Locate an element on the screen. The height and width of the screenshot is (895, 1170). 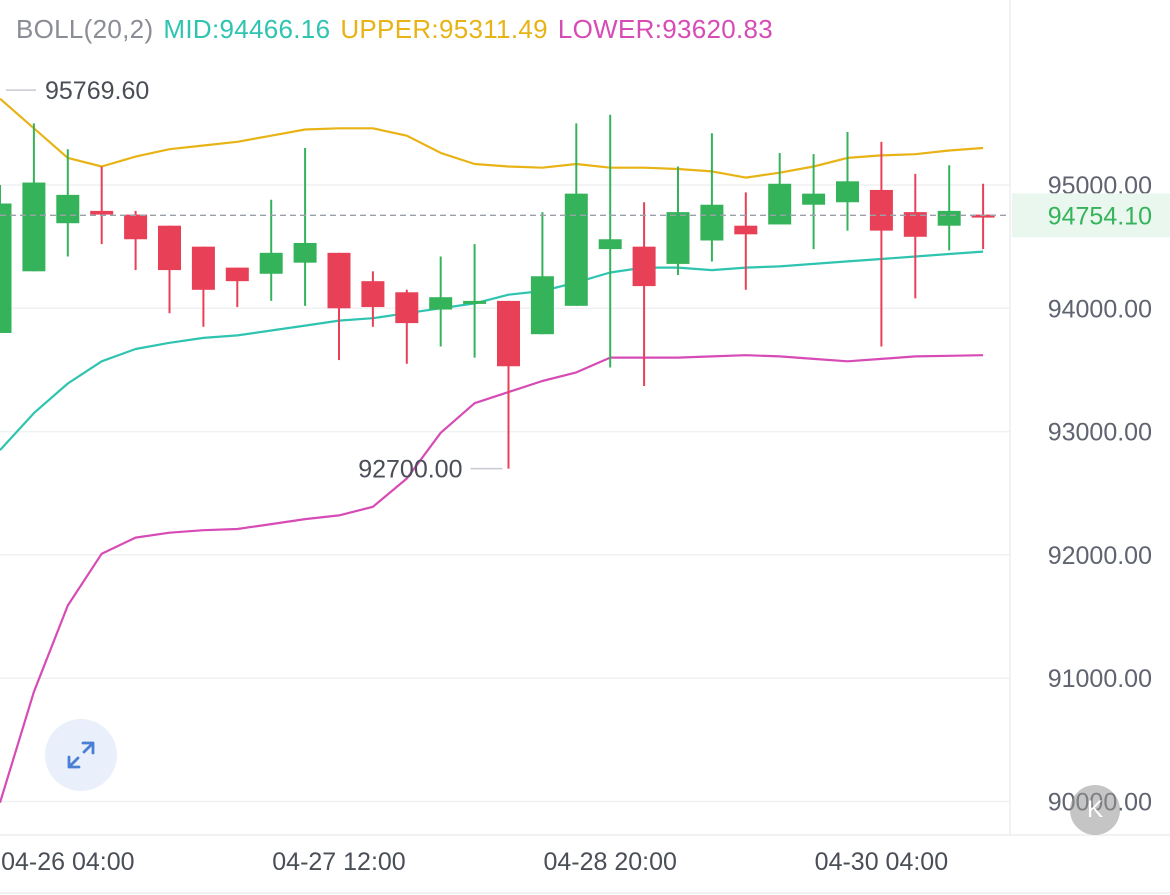
y-tick-label: 92000.00 is located at coordinates (1100, 556).